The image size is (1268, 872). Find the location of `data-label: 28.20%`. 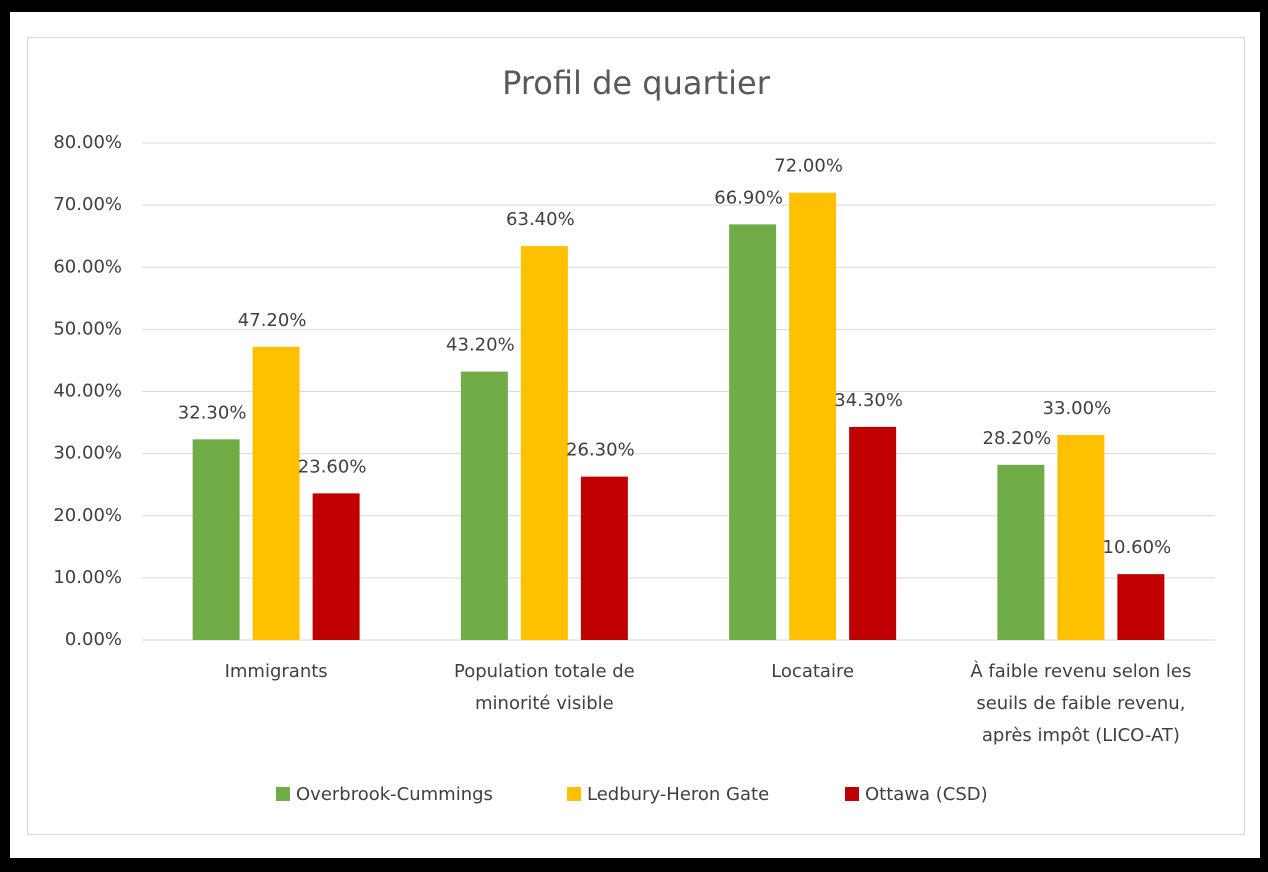

data-label: 28.20% is located at coordinates (1017, 438).